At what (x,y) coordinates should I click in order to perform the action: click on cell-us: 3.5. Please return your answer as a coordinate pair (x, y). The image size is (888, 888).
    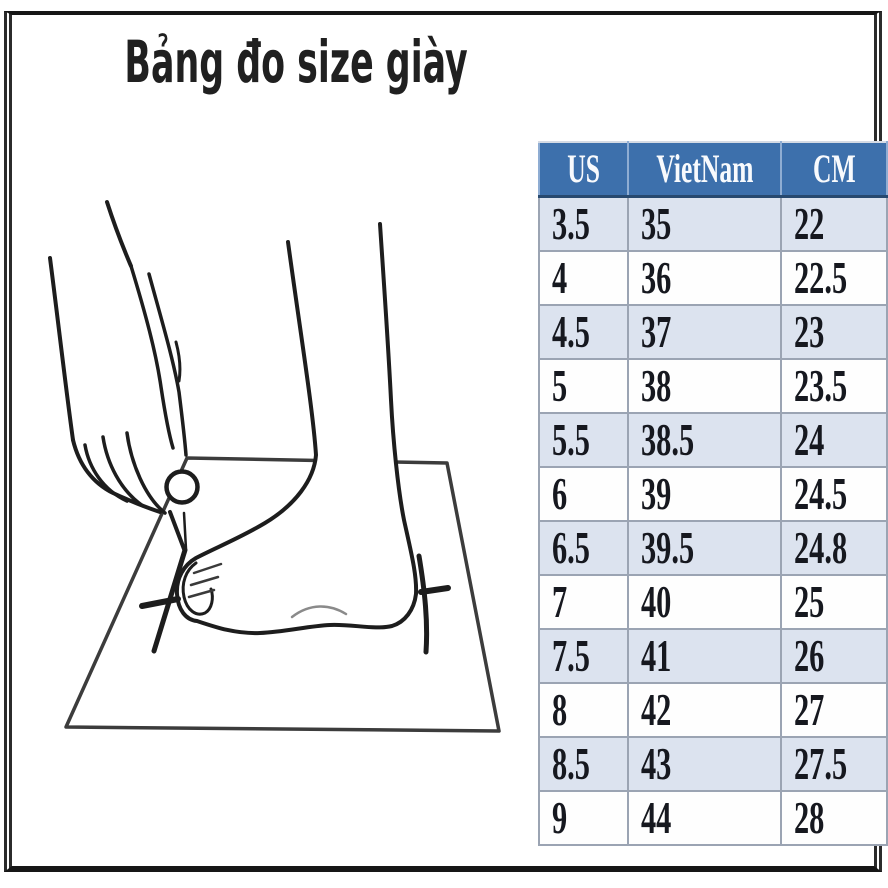
    Looking at the image, I should click on (583, 223).